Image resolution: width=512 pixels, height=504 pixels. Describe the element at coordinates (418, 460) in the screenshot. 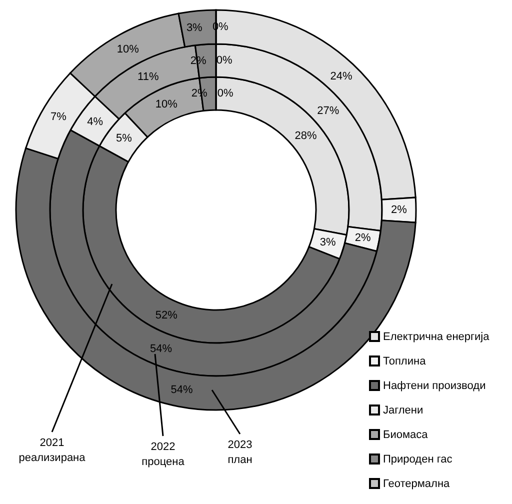

I see `legend-label: Природен гас` at that location.